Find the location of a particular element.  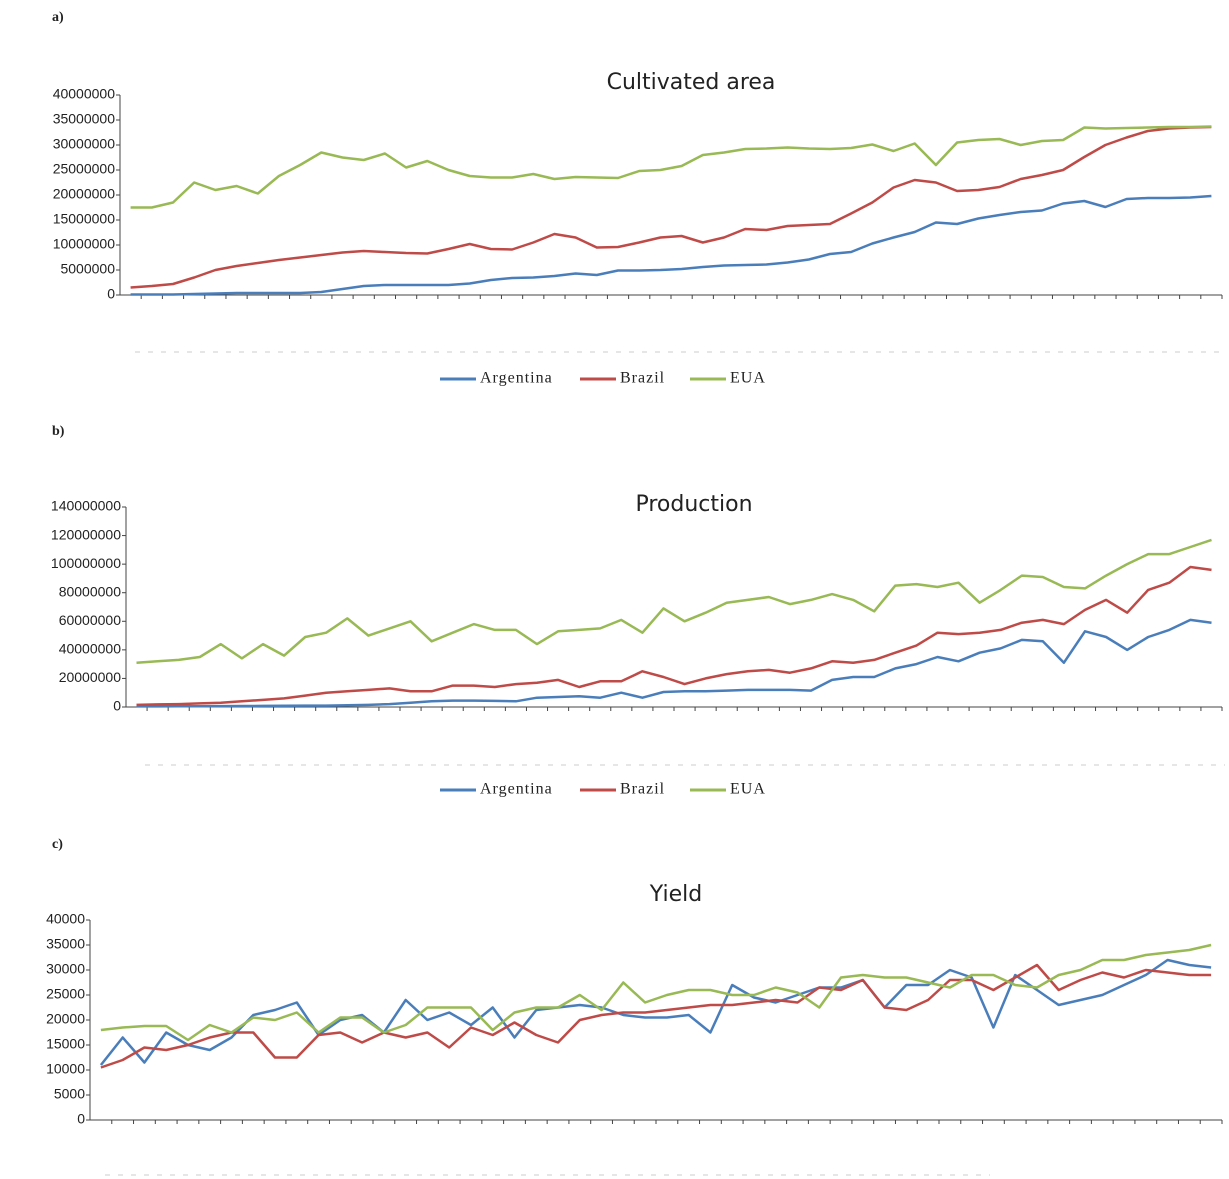

chart-title: Yield is located at coordinates (675, 894).